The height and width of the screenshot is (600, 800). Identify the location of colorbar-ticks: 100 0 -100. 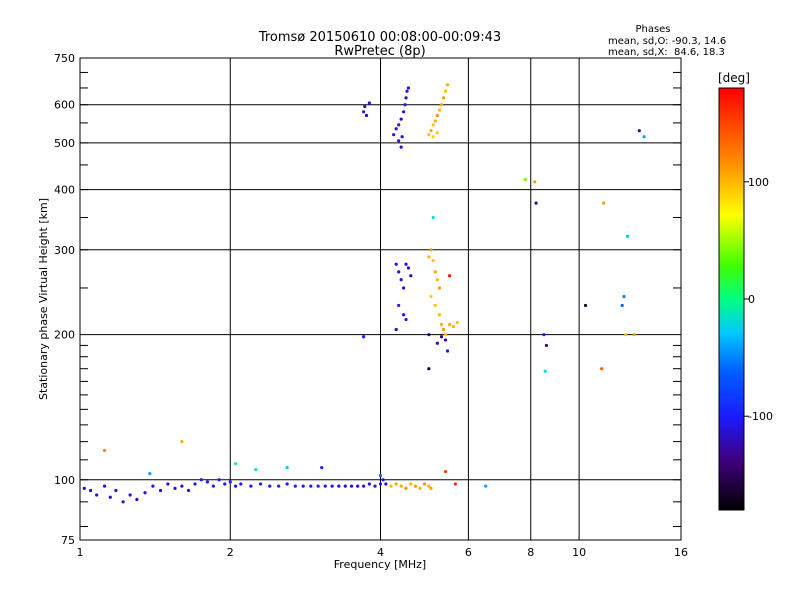
(758, 299).